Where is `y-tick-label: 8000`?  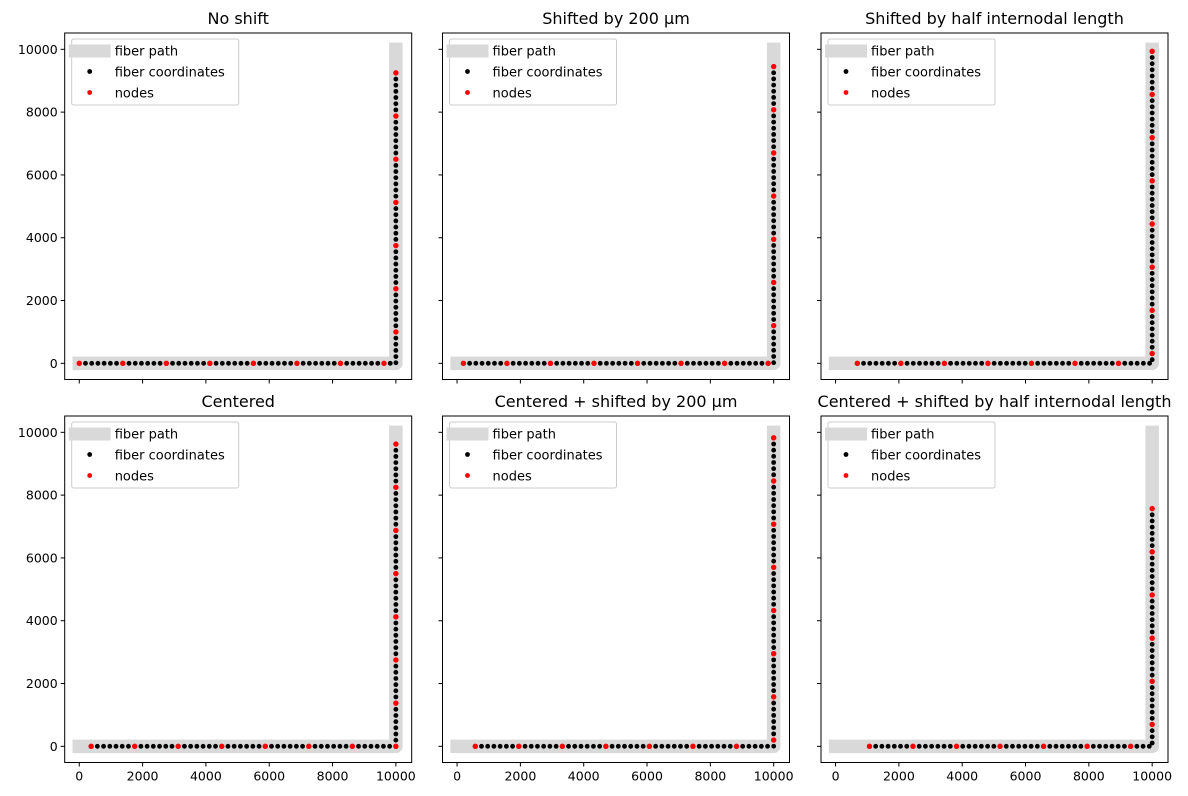 y-tick-label: 8000 is located at coordinates (42, 112).